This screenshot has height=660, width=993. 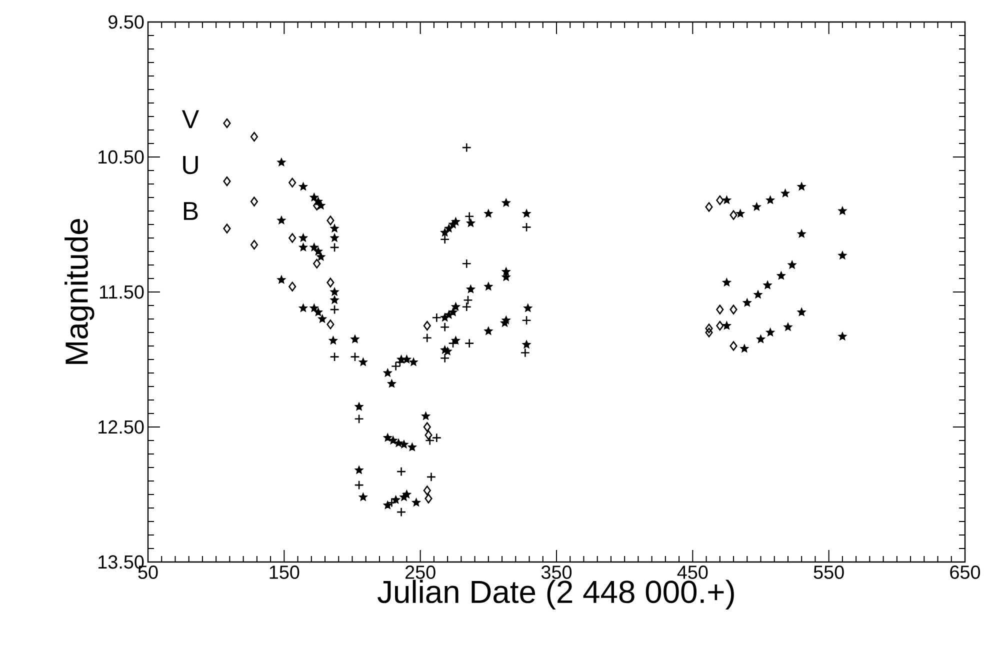 I want to click on annotation: V, so click(x=191, y=119).